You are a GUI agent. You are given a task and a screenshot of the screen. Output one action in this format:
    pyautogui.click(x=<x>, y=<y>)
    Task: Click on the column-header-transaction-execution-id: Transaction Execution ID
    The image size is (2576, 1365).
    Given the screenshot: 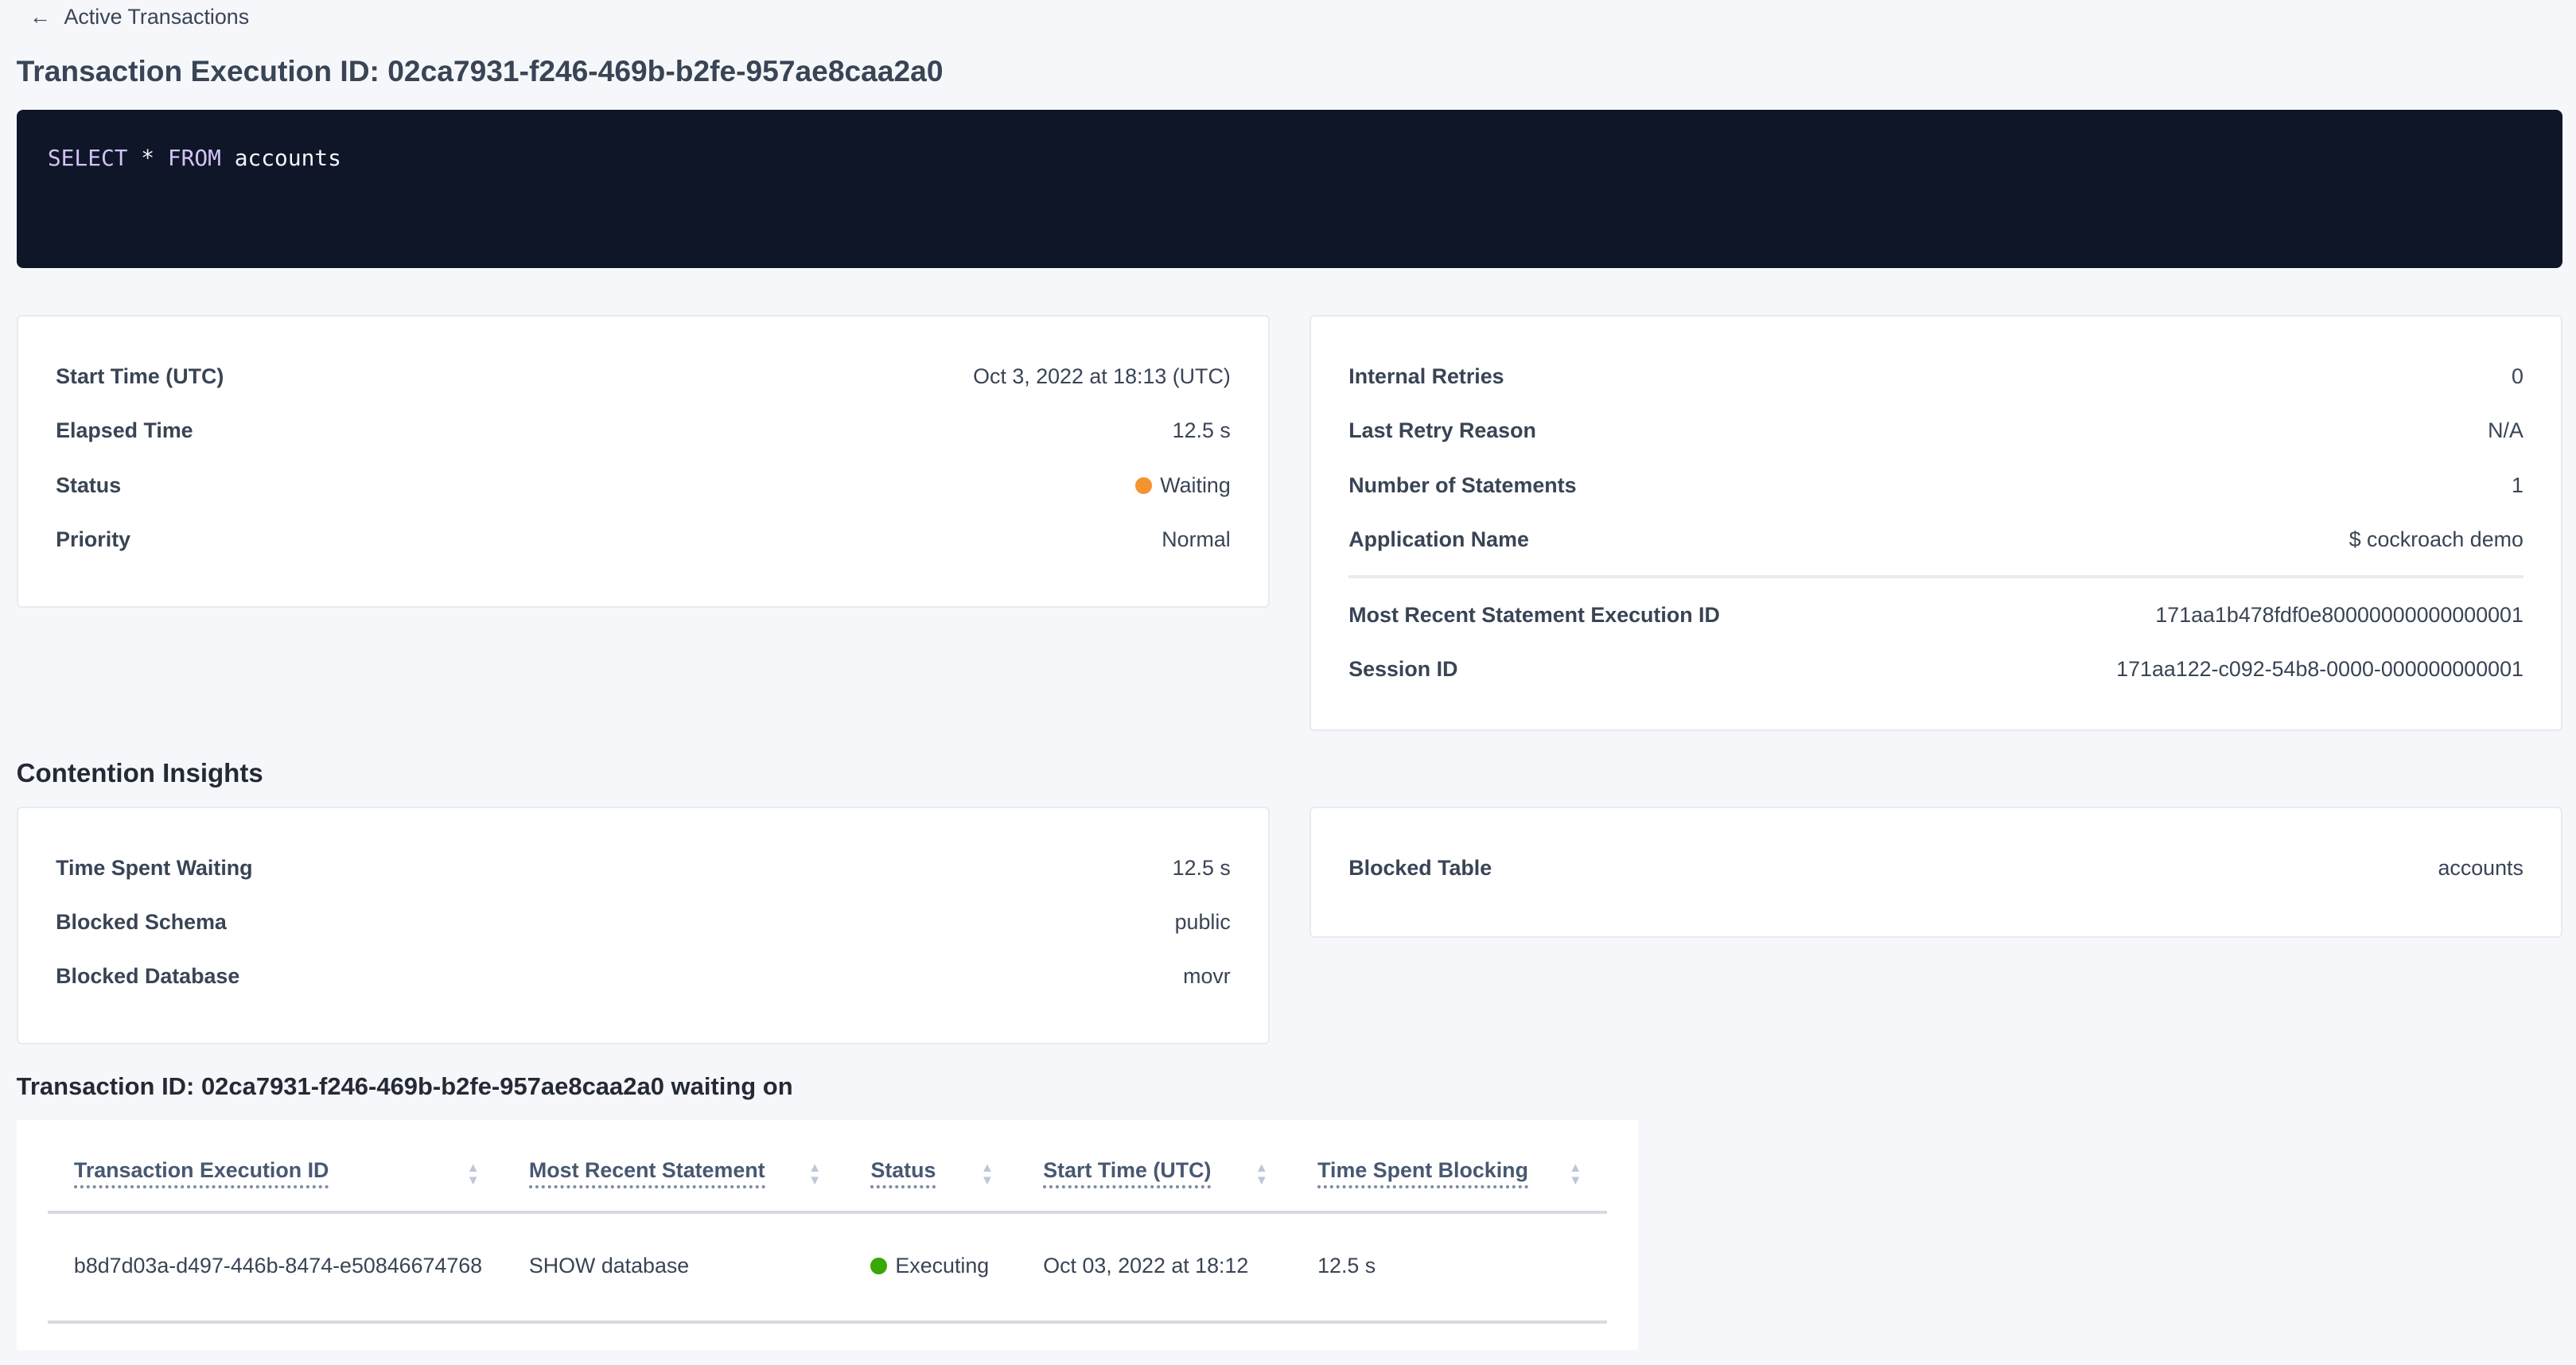 What is the action you would take?
    pyautogui.click(x=201, y=1172)
    